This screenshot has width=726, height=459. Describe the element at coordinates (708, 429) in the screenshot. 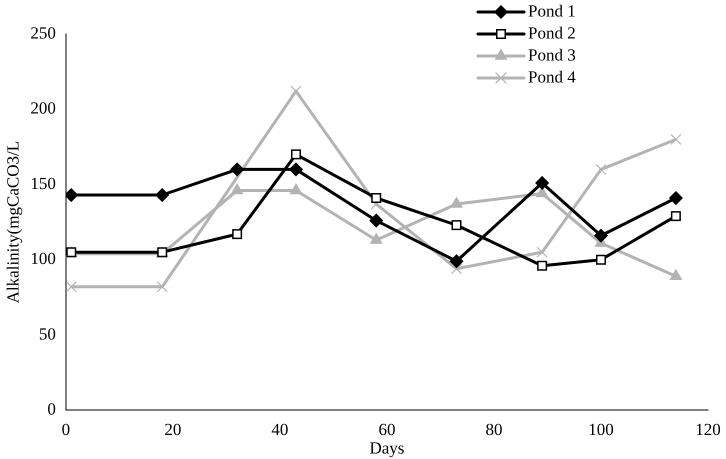

I see `x-tick-label: 120` at that location.